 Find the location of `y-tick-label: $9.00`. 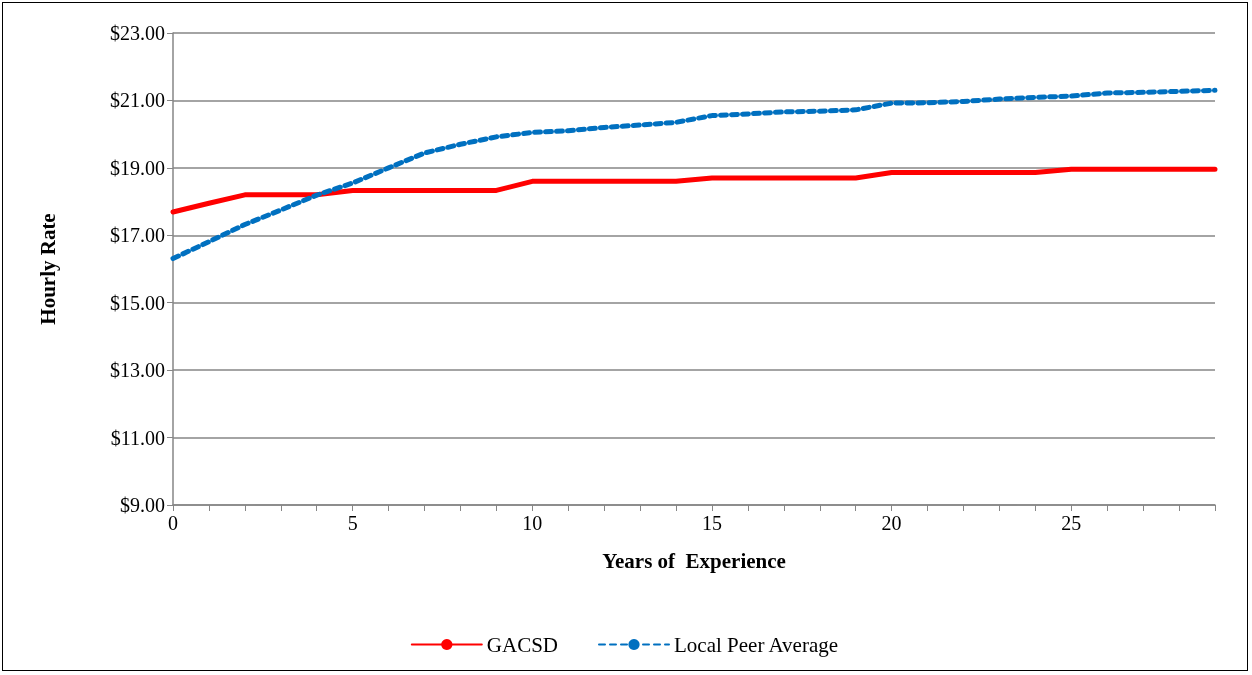

y-tick-label: $9.00 is located at coordinates (142, 505).